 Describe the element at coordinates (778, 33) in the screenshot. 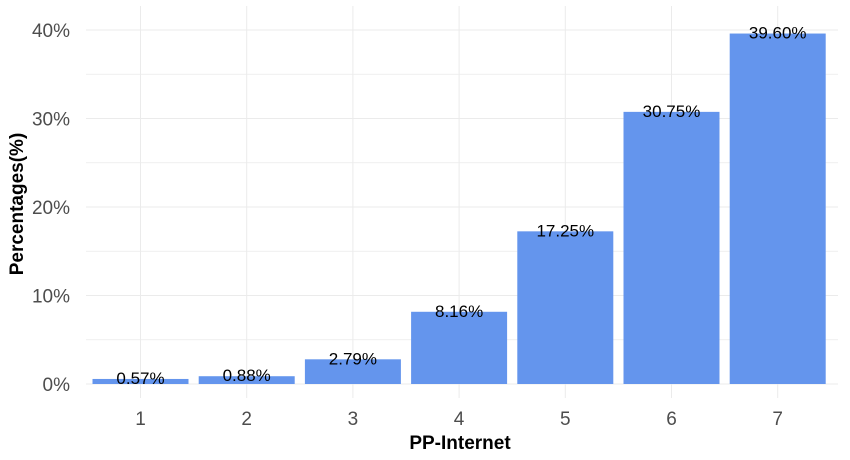

I see `data-label-7: 39.60%` at that location.